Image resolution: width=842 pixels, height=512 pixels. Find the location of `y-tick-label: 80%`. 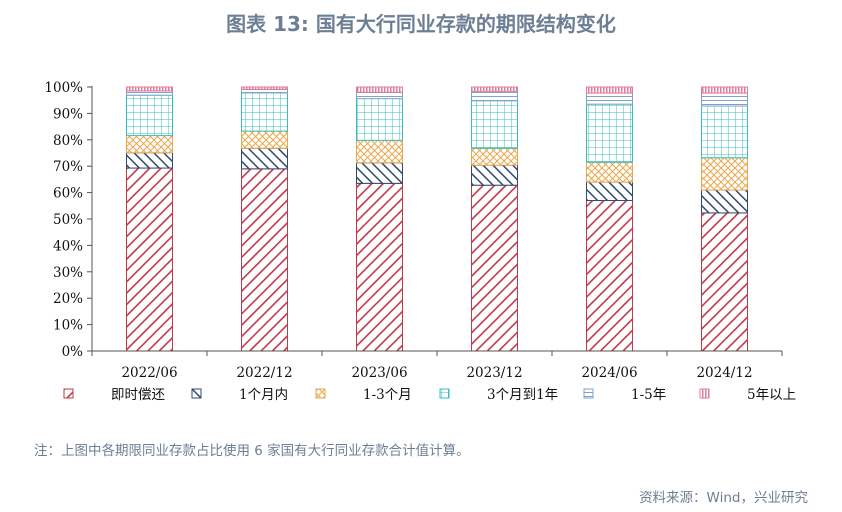

y-tick-label: 80% is located at coordinates (68, 141).